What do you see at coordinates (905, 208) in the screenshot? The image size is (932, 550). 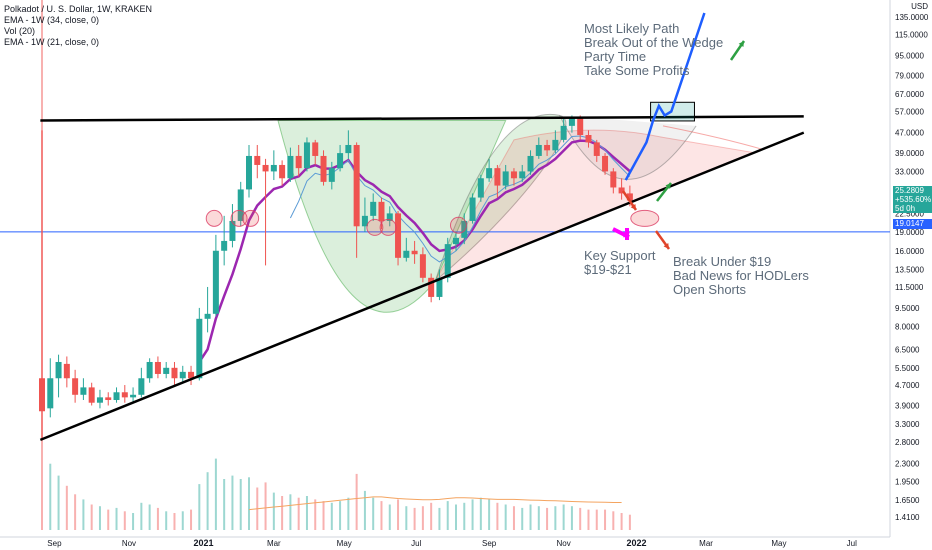 I see `bar-countdown: 5d 0h` at bounding box center [905, 208].